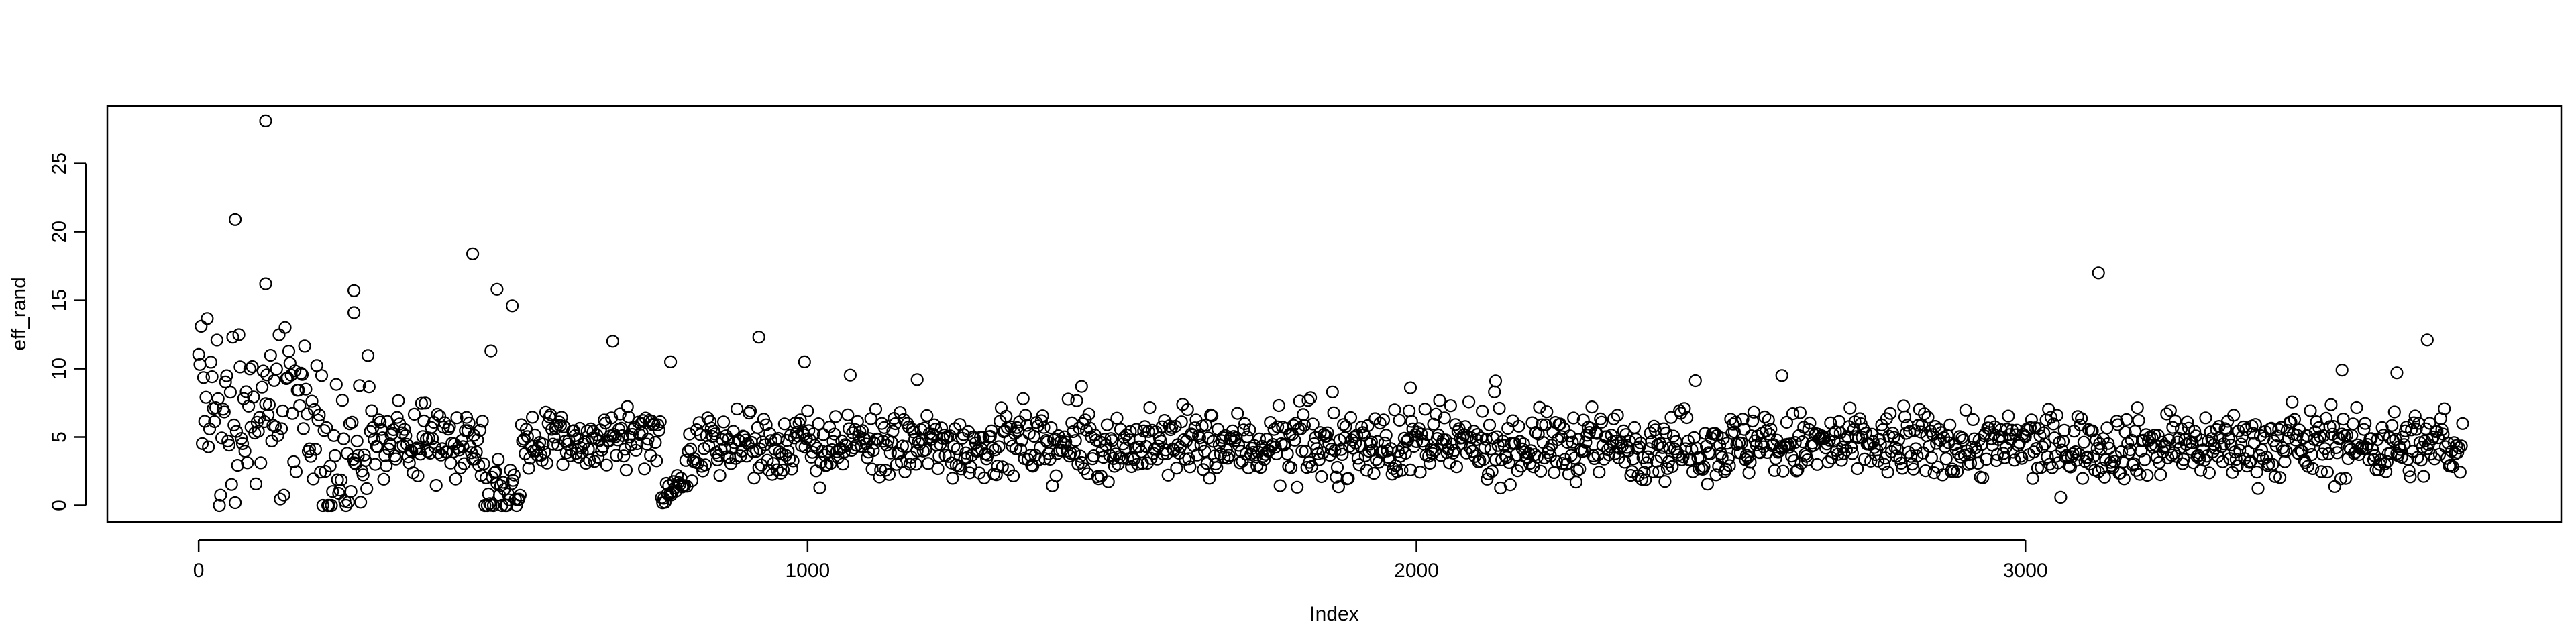 This screenshot has width=2576, height=644. I want to click on outlier-point, so click(1781, 375).